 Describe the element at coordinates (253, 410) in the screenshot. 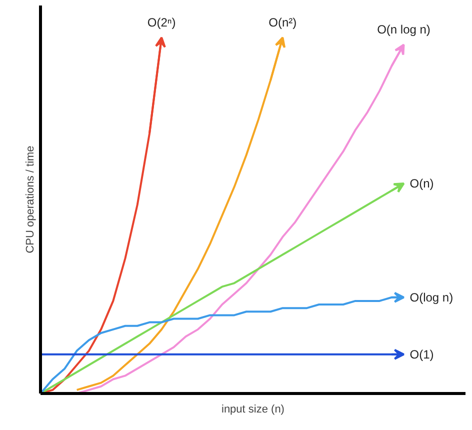

I see `x-axis-title: input size (n)` at that location.